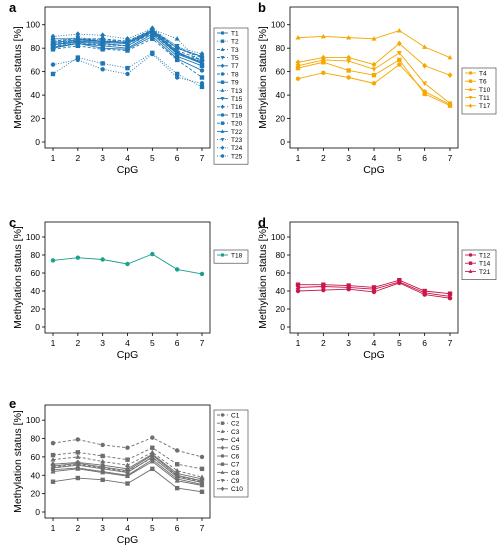 The image size is (498, 550). I want to click on series-T20, so click(127, 58).